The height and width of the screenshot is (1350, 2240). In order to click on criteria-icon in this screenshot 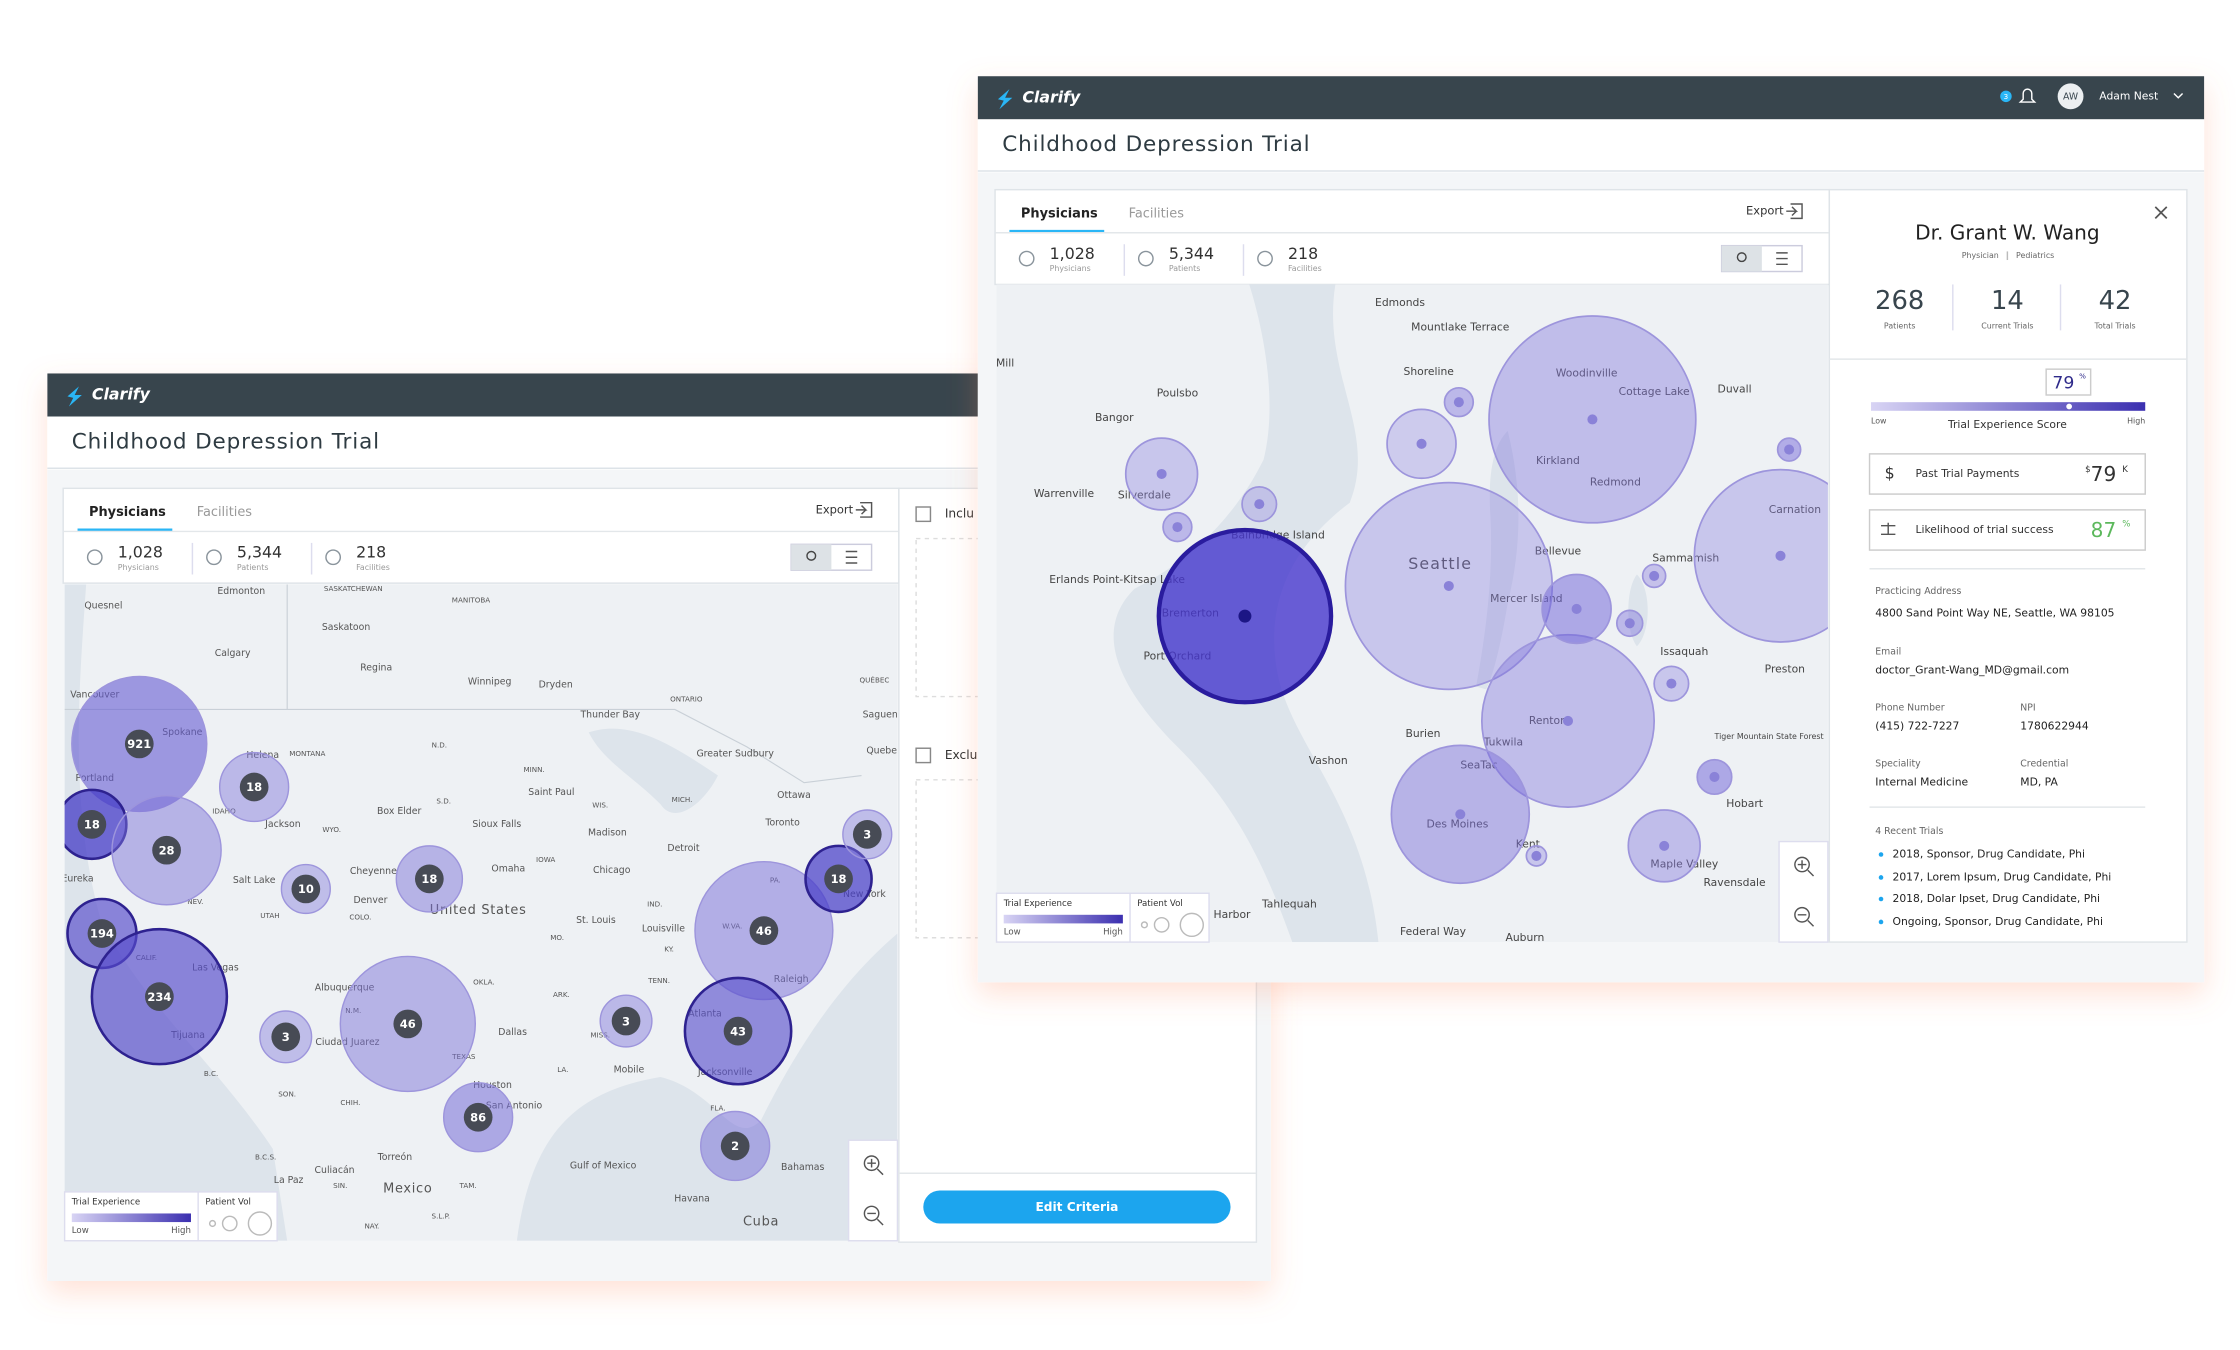, I will do `click(923, 514)`.